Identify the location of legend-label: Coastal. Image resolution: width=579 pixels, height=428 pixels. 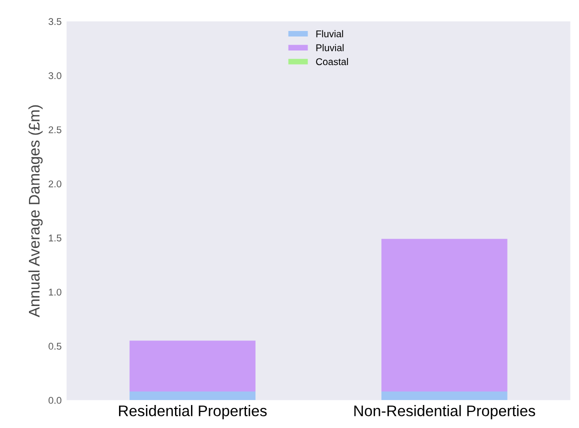
(332, 62).